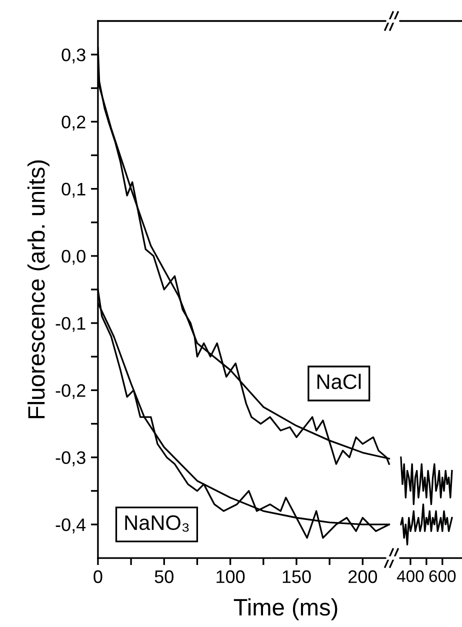 The width and height of the screenshot is (462, 627). What do you see at coordinates (164, 577) in the screenshot?
I see `x-tick-label: 50` at bounding box center [164, 577].